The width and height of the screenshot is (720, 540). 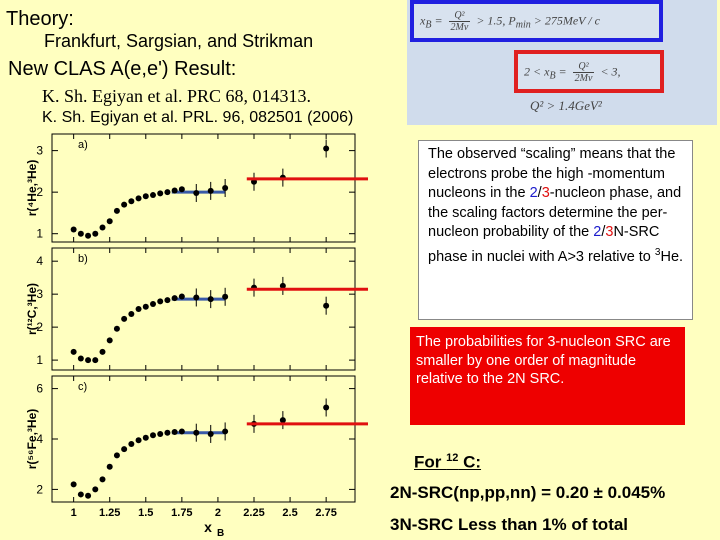 What do you see at coordinates (32, 439) in the screenshot?
I see `y-axis-label: r(⁵⁶Fe,³He)` at bounding box center [32, 439].